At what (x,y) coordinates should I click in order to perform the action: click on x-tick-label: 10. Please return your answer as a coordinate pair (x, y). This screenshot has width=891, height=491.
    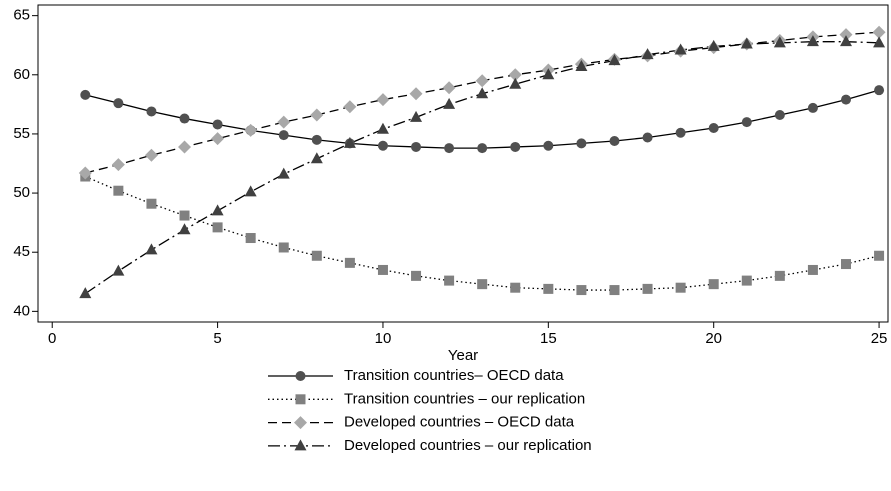
    Looking at the image, I should click on (383, 338).